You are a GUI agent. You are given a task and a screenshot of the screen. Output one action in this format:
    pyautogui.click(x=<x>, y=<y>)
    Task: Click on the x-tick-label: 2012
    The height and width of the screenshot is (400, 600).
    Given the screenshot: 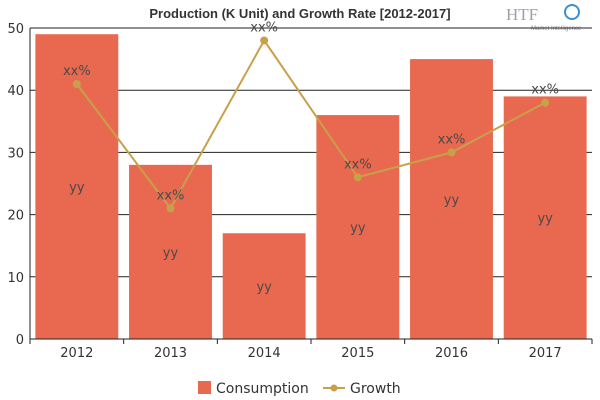 What is the action you would take?
    pyautogui.click(x=76, y=353)
    